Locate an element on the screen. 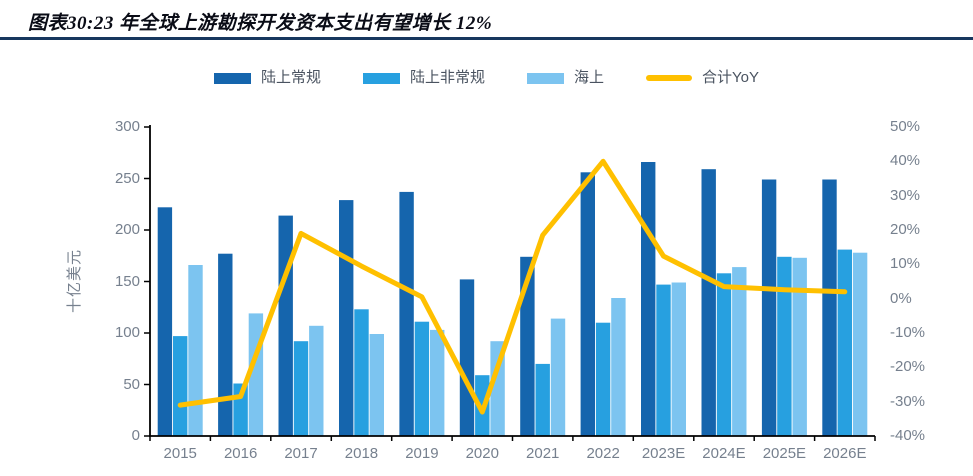  chart-title: 图表30:23 年全球上游勘探开发资本支出有望增长 12% is located at coordinates (260, 23).